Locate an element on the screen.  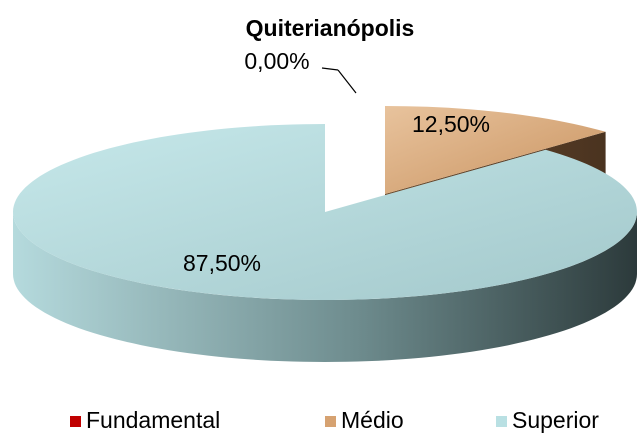
data-label: 12,50% is located at coordinates (451, 124).